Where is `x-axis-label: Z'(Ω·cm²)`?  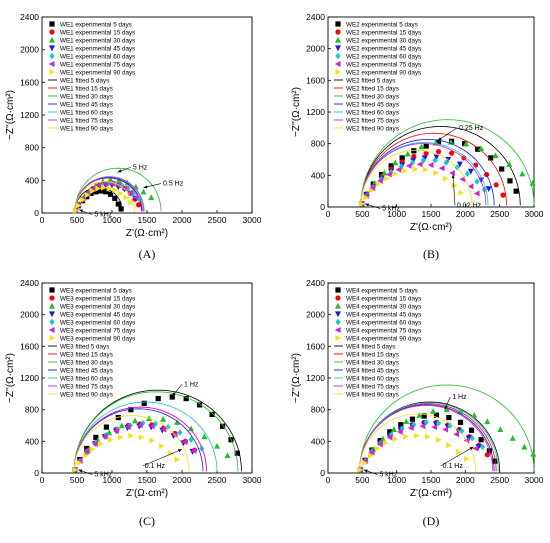 x-axis-label: Z'(Ω·cm²) is located at coordinates (147, 233).